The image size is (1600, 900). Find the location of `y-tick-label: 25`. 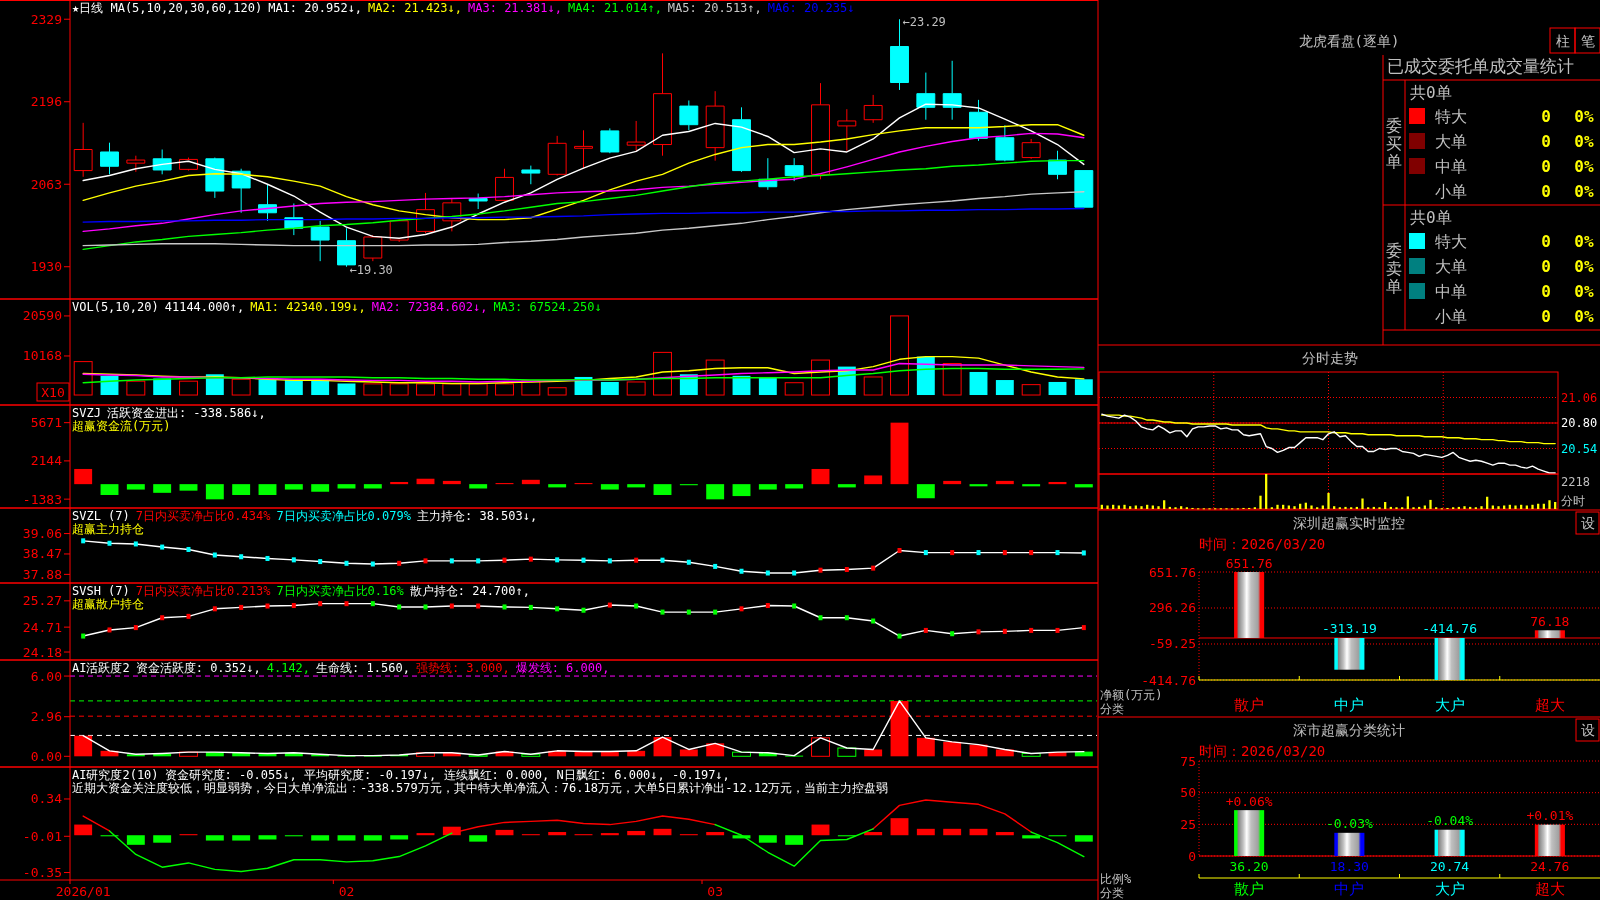

y-tick-label: 25 is located at coordinates (1188, 824).